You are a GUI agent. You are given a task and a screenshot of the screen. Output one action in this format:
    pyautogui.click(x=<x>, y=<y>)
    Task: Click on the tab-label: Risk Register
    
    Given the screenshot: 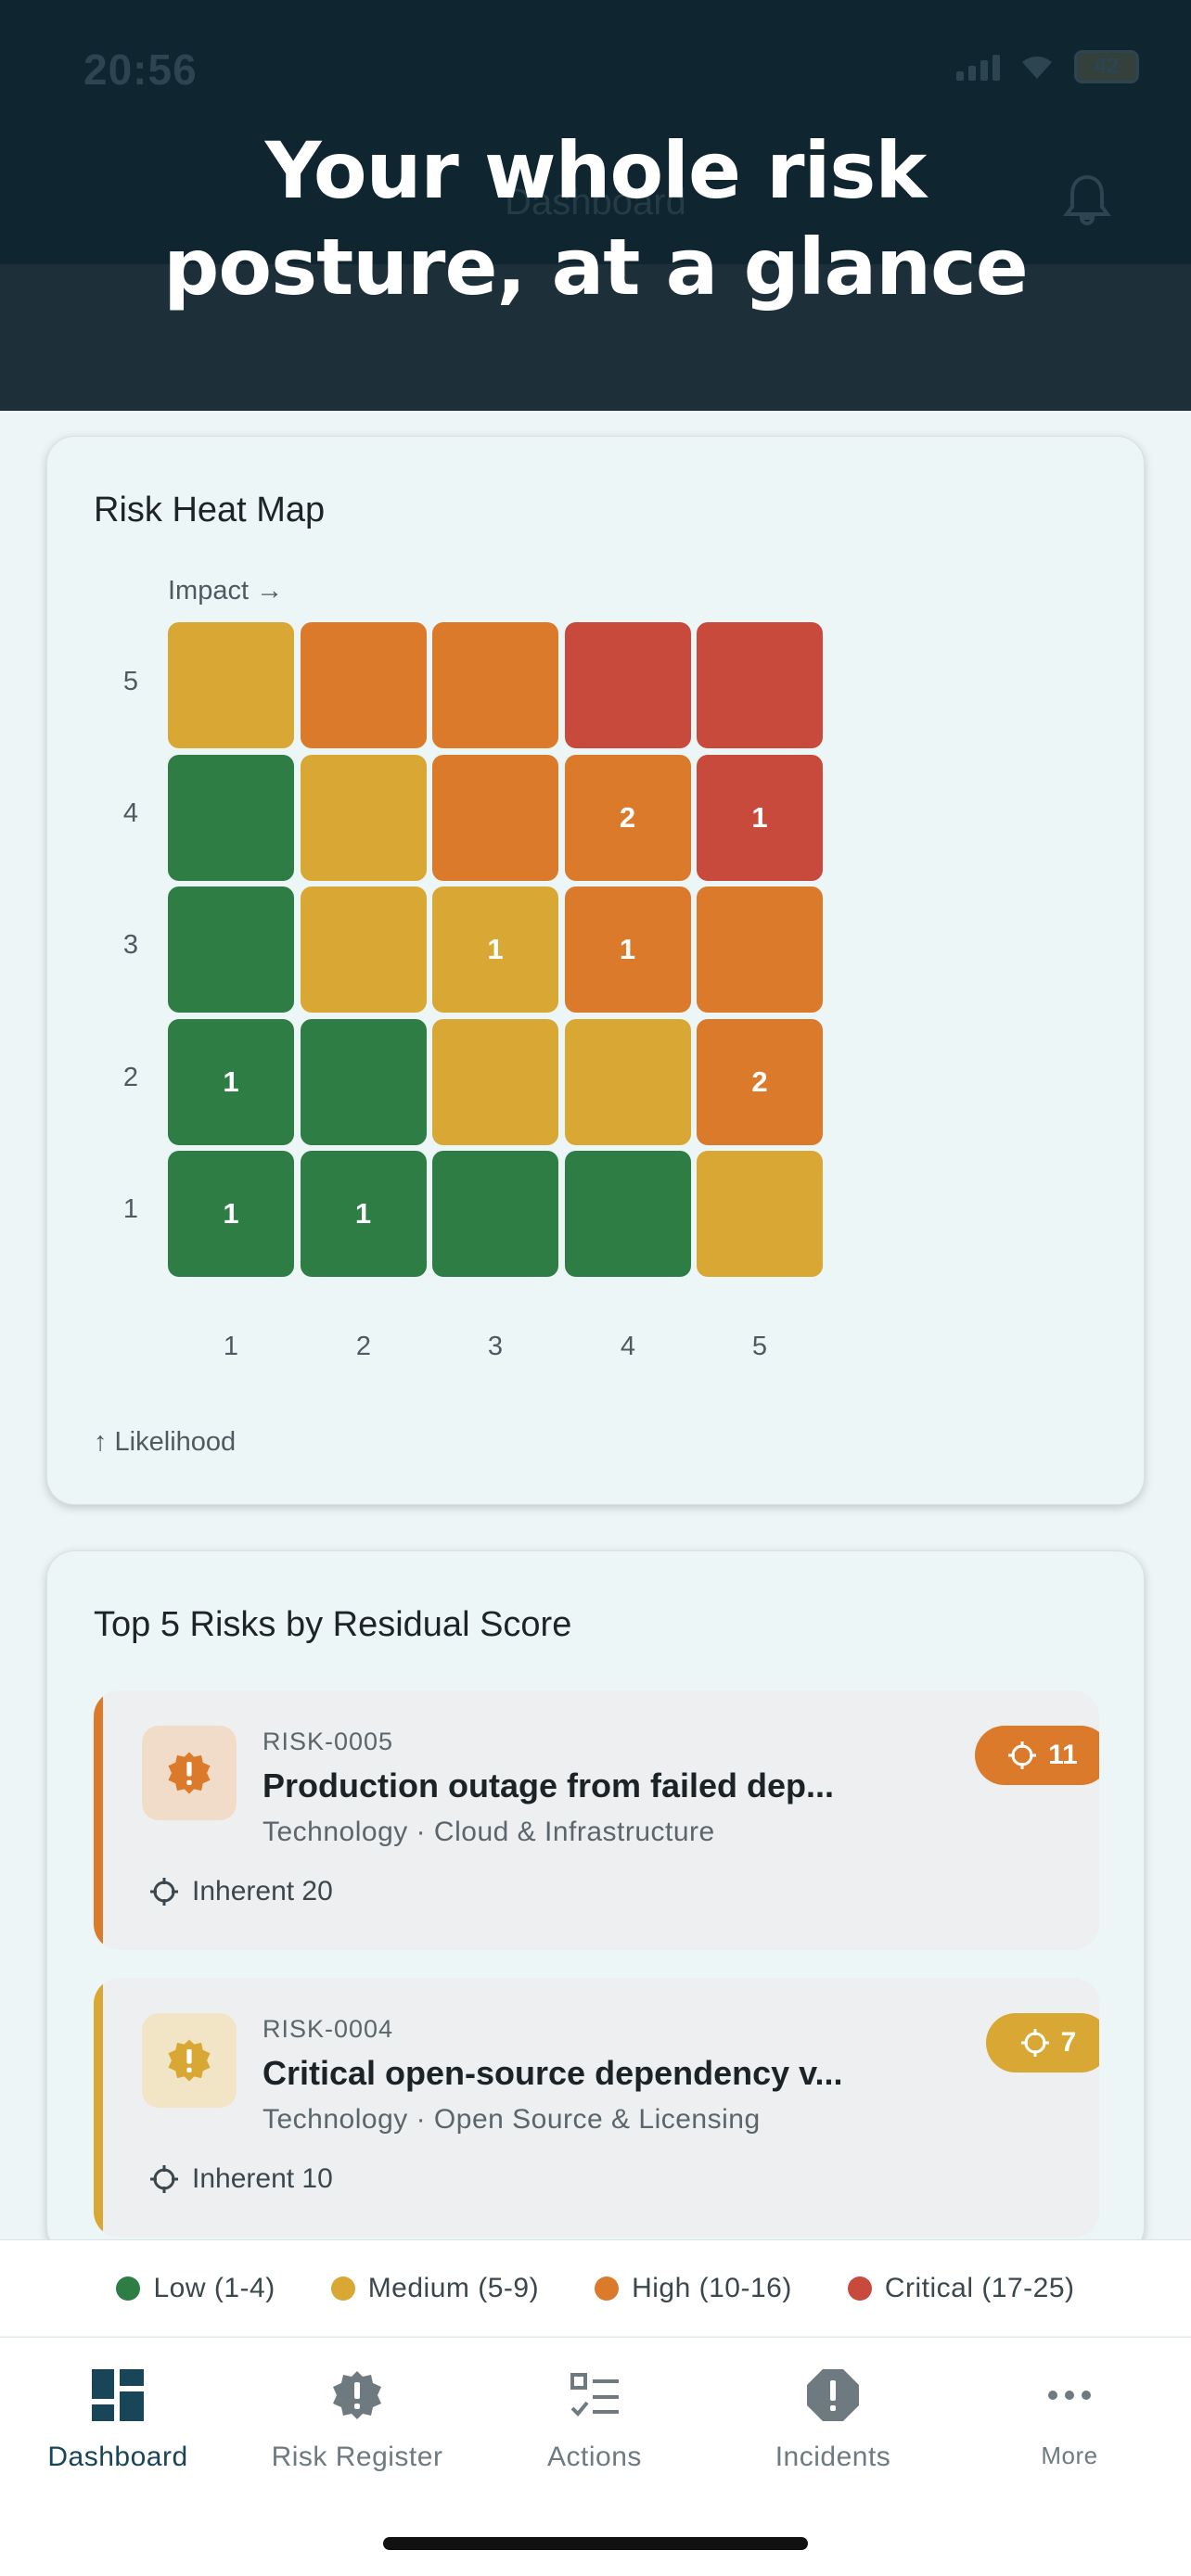 What is the action you would take?
    pyautogui.click(x=357, y=2457)
    